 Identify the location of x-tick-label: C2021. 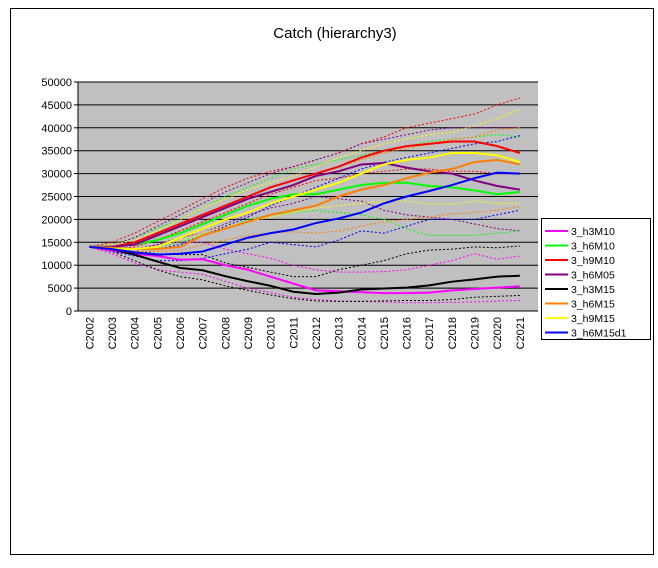
(521, 333).